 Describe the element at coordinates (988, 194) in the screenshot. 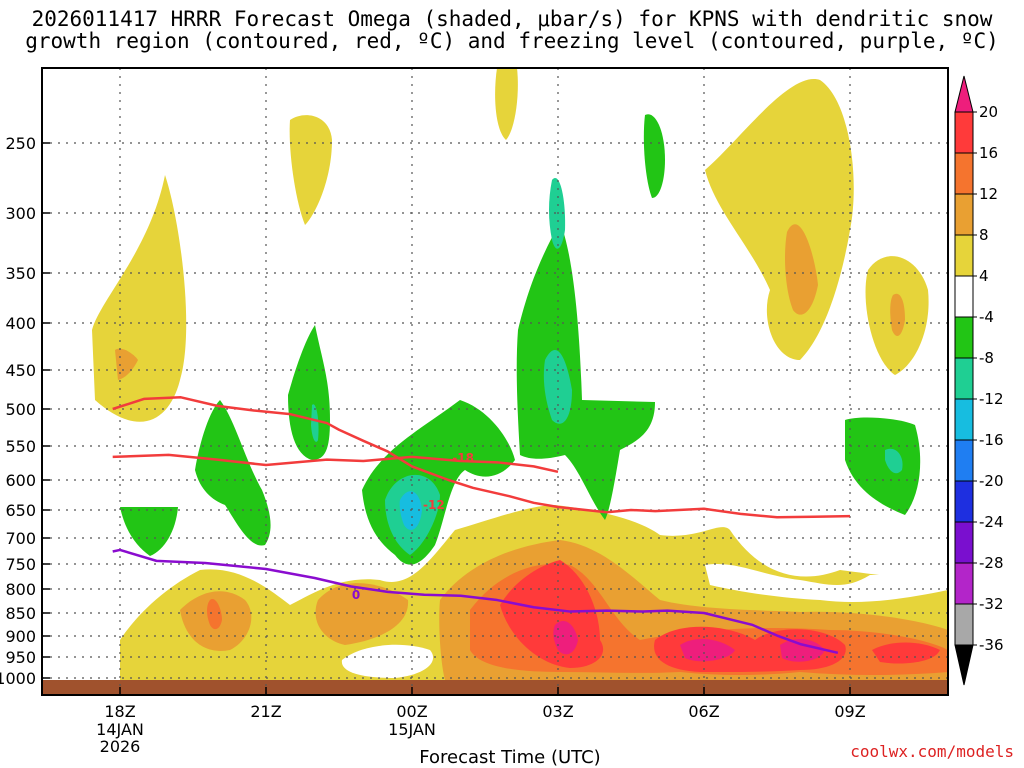

I see `colorbar-label: 12` at that location.